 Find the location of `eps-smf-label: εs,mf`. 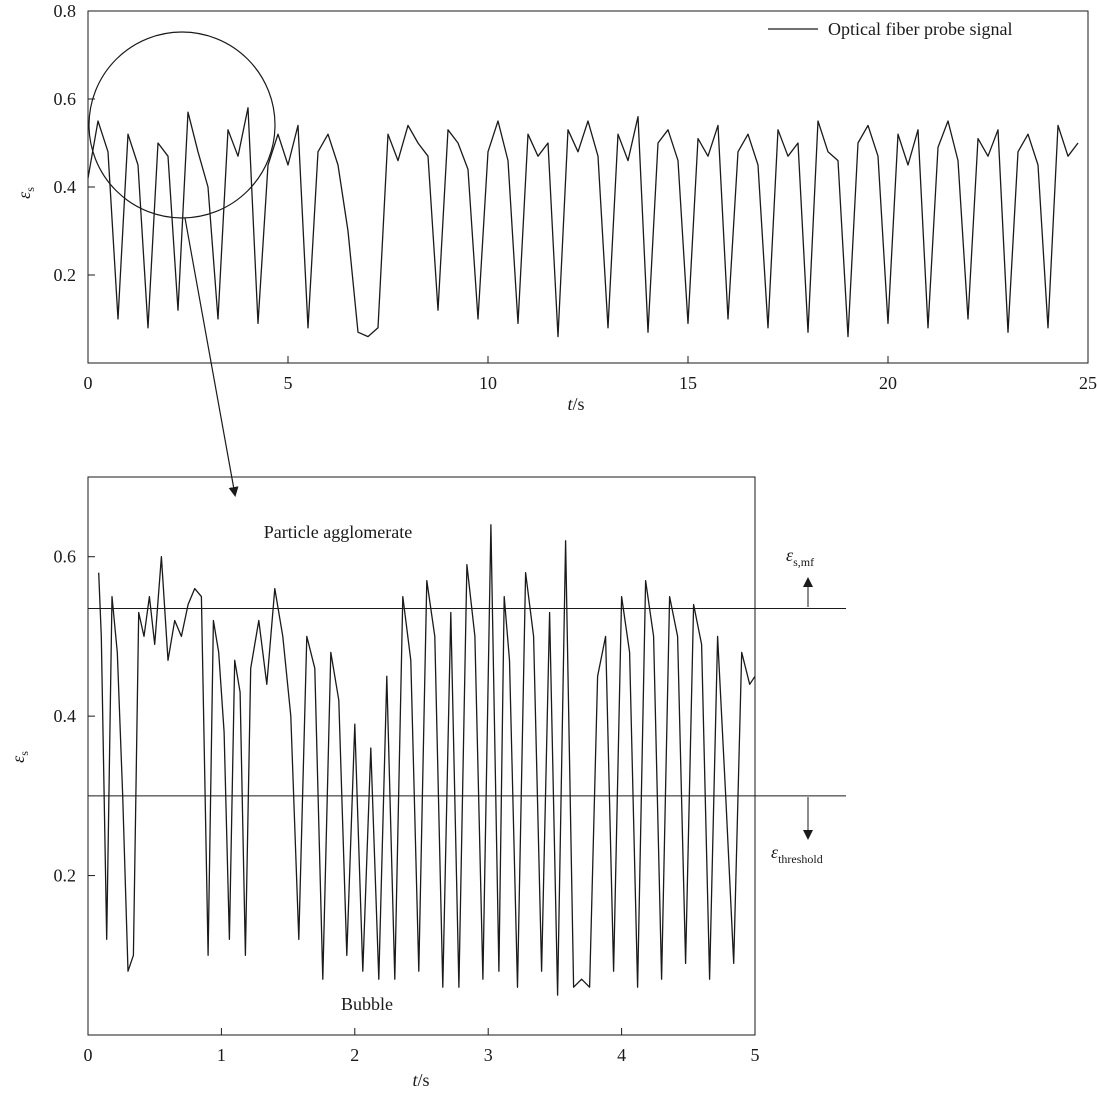

eps-smf-label: εs,mf is located at coordinates (800, 557).